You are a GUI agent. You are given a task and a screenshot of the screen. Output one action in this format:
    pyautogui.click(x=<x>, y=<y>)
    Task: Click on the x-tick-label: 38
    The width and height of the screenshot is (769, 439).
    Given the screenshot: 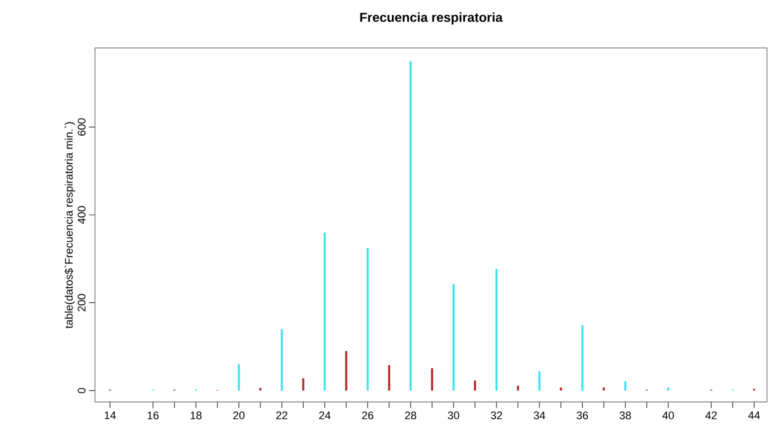 What is the action you would take?
    pyautogui.click(x=625, y=416)
    